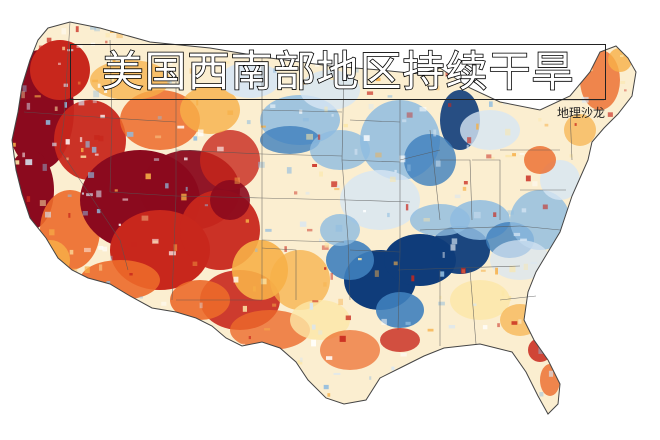 This screenshot has width=660, height=440. I want to click on anomaly-patch-moderate-dry, so click(550, 380).